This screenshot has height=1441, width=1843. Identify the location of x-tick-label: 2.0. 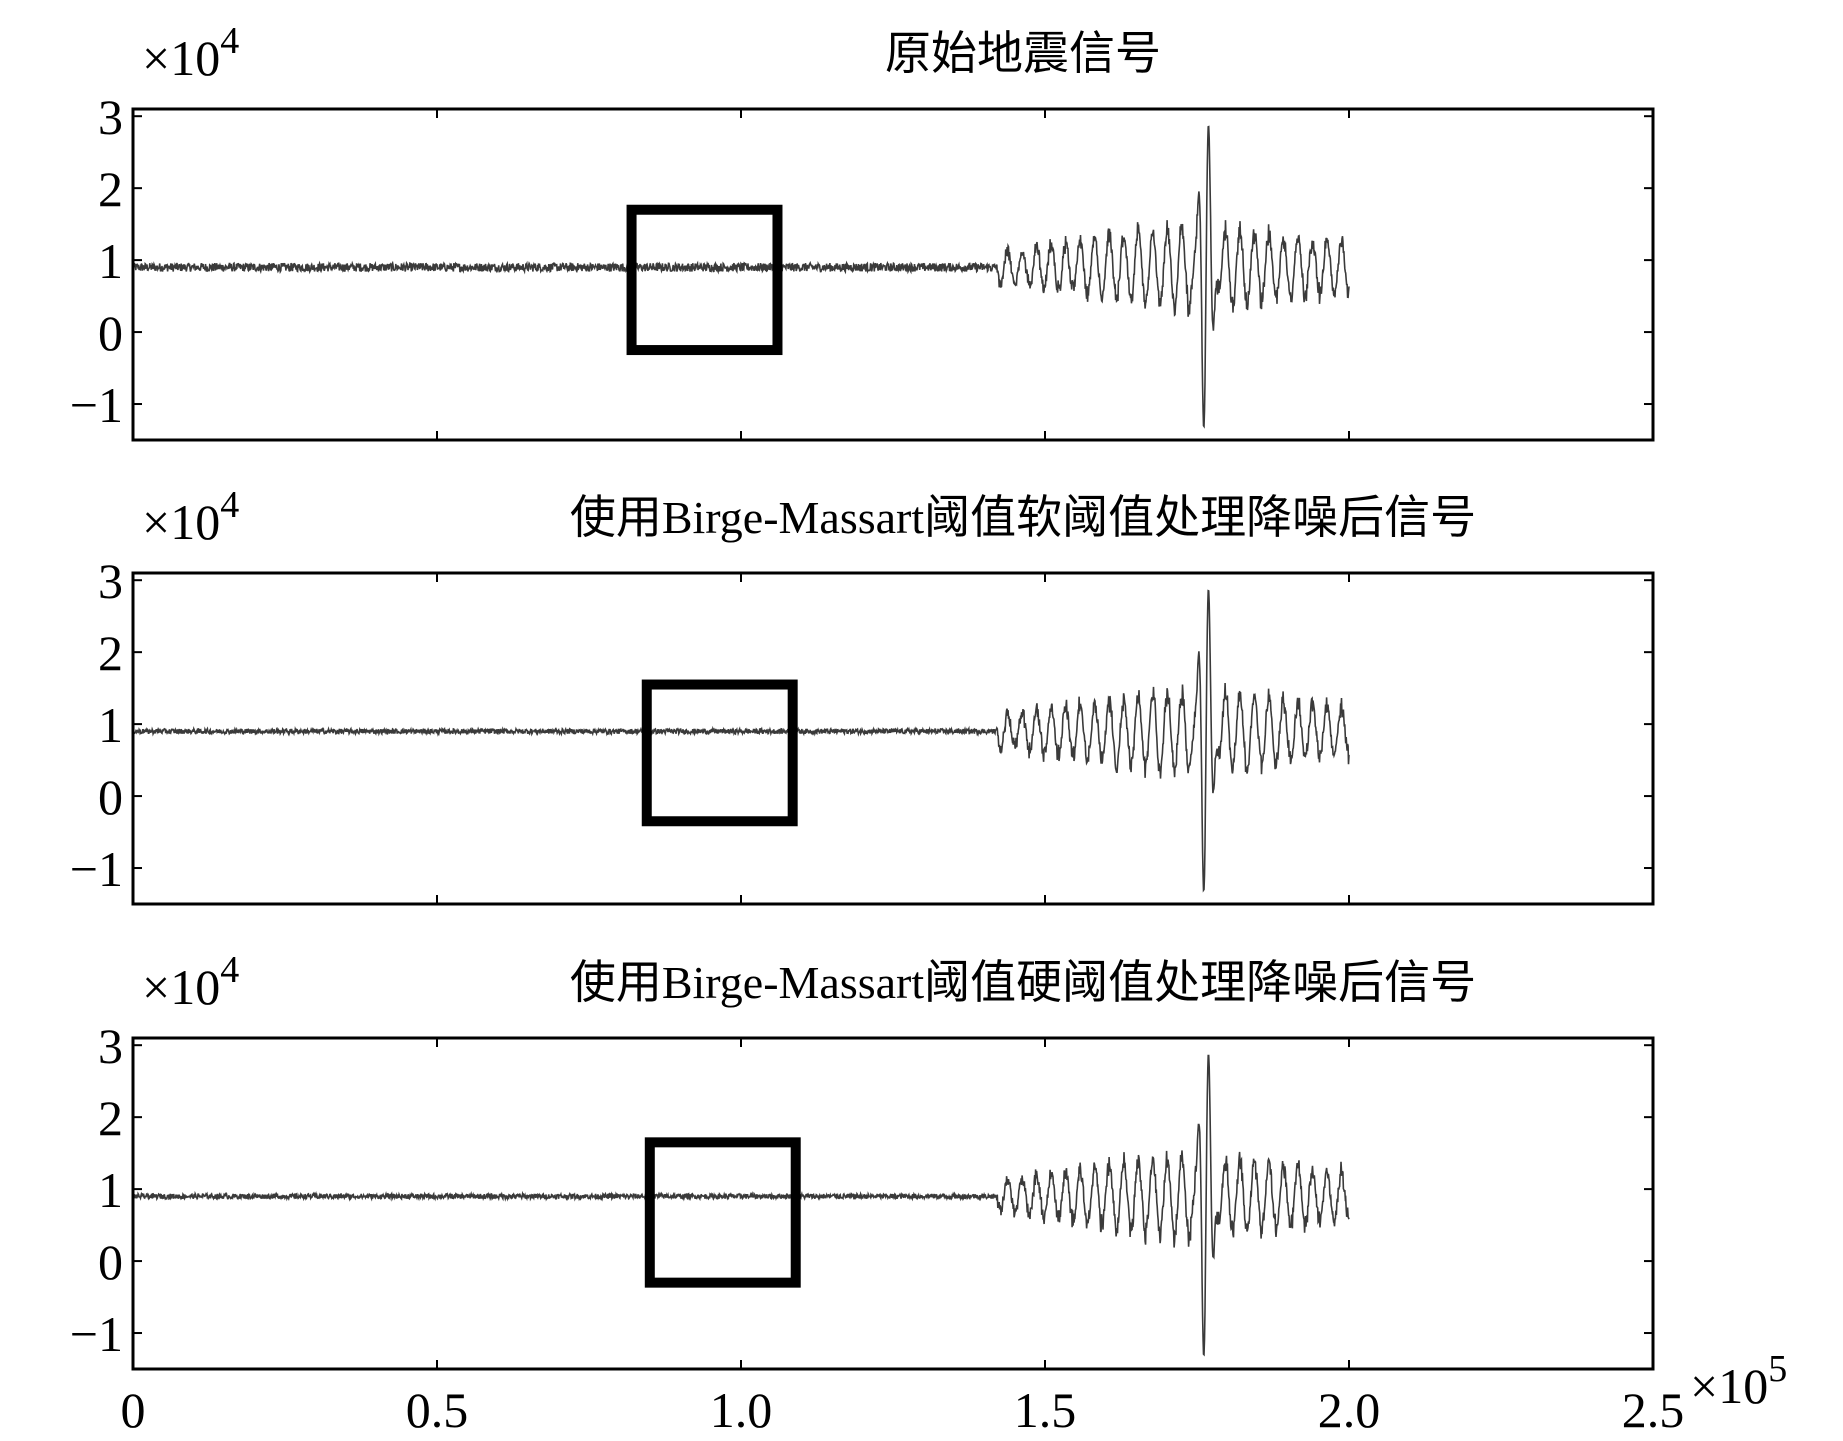
(1349, 1410).